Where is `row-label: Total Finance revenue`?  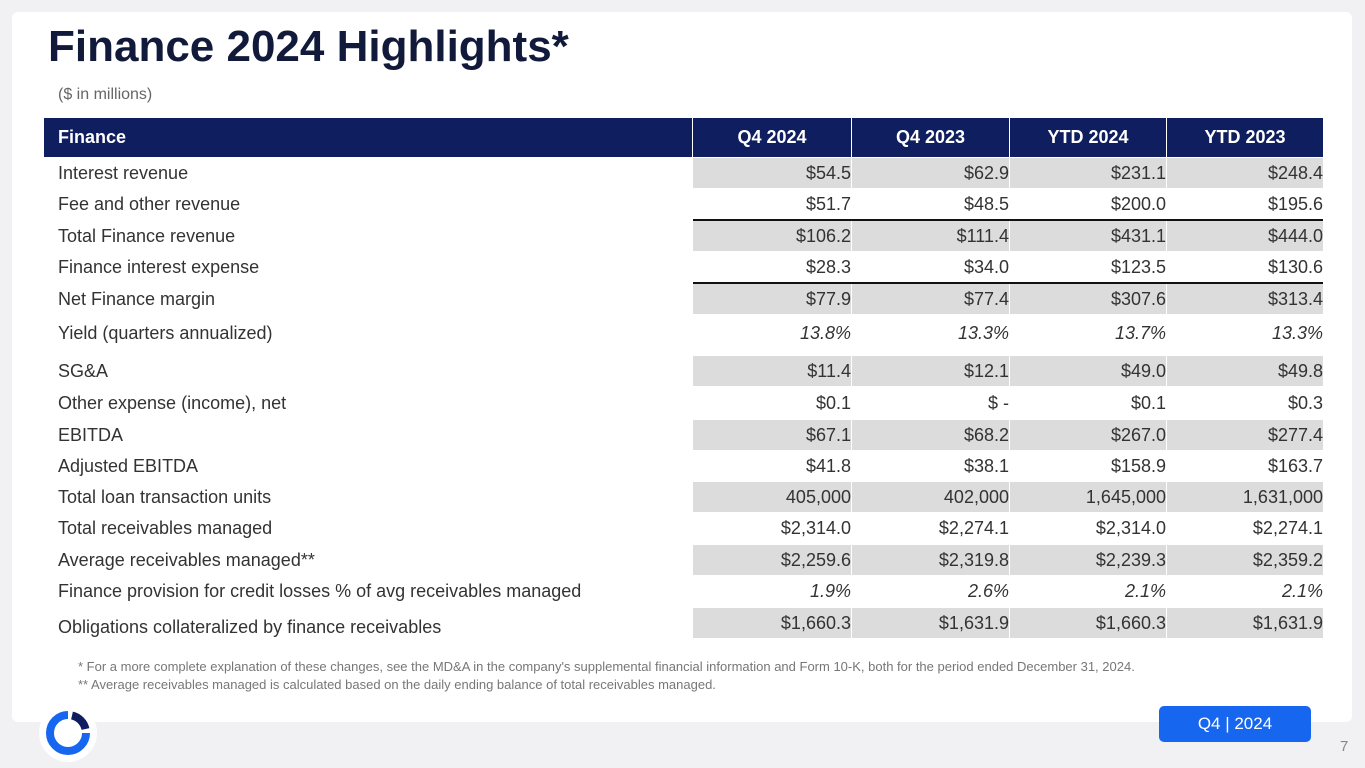
row-label: Total Finance revenue is located at coordinates (147, 235).